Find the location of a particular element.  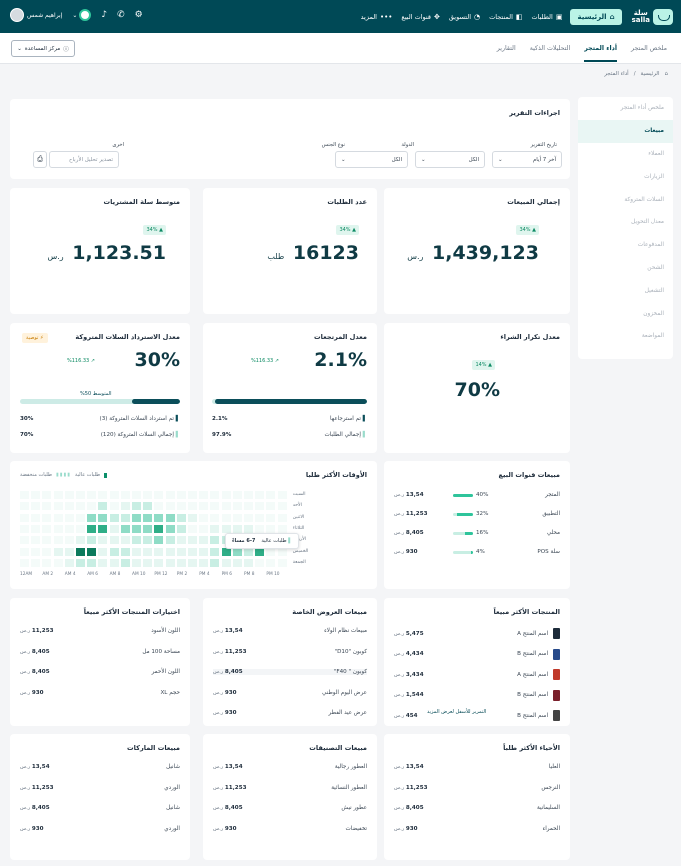

date-select: آخر 7 أيام ⌄ is located at coordinates (527, 159).